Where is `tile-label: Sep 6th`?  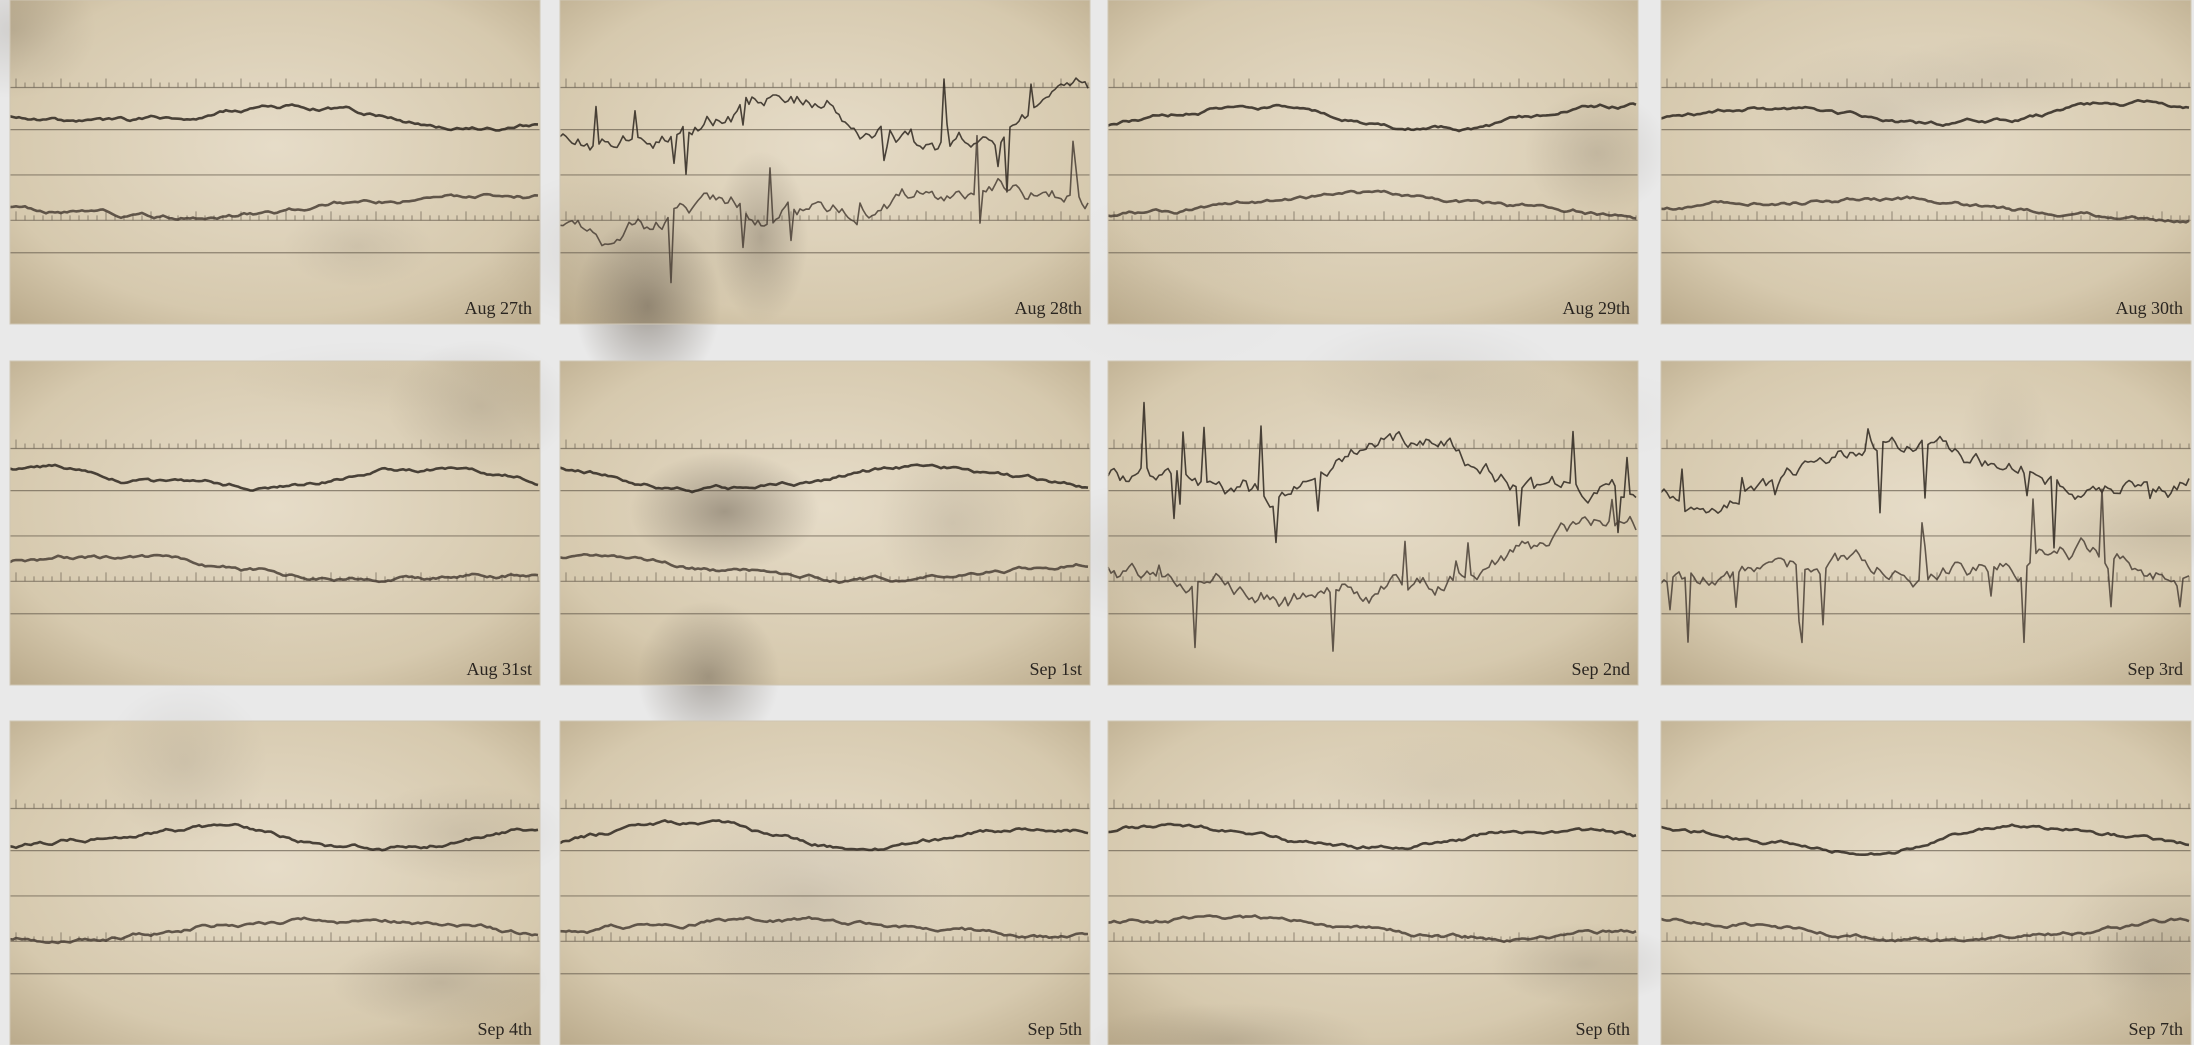
tile-label: Sep 6th is located at coordinates (1602, 1029).